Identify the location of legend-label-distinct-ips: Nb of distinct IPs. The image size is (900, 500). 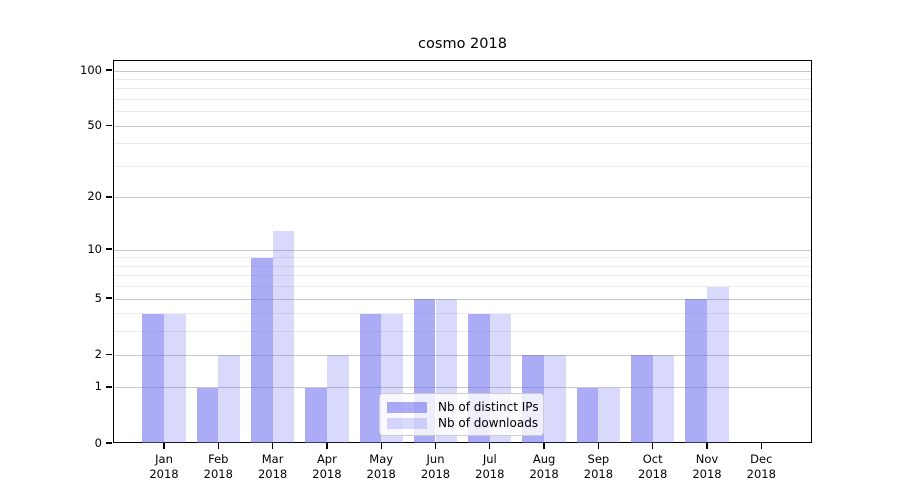
(488, 407).